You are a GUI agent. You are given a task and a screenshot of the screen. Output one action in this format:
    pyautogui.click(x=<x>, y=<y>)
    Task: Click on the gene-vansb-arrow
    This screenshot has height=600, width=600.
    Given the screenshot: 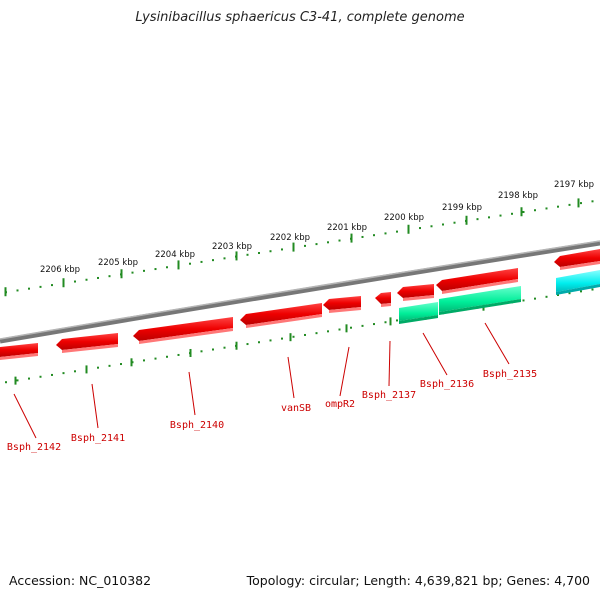 What is the action you would take?
    pyautogui.click(x=281, y=315)
    